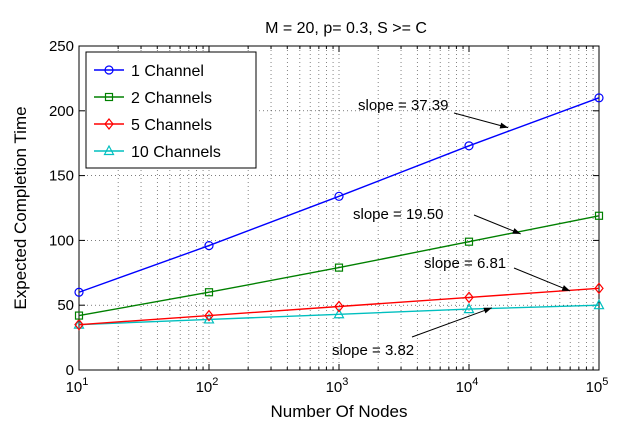 The image size is (620, 424). What do you see at coordinates (61, 176) in the screenshot?
I see `y-tick-label: 150` at bounding box center [61, 176].